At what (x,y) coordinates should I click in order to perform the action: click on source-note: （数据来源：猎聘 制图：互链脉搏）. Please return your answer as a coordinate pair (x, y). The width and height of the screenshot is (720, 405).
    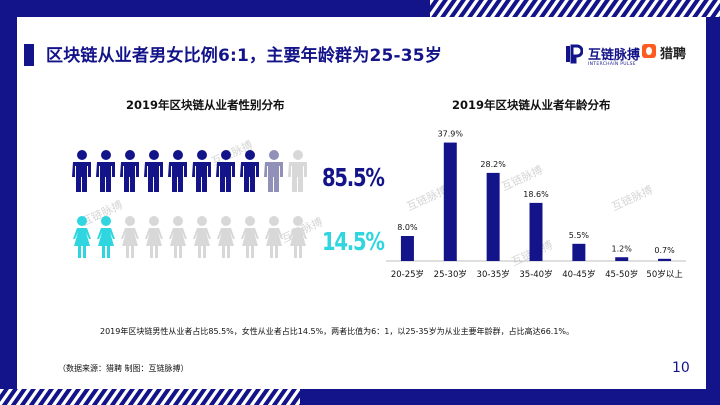
    Looking at the image, I should click on (123, 368).